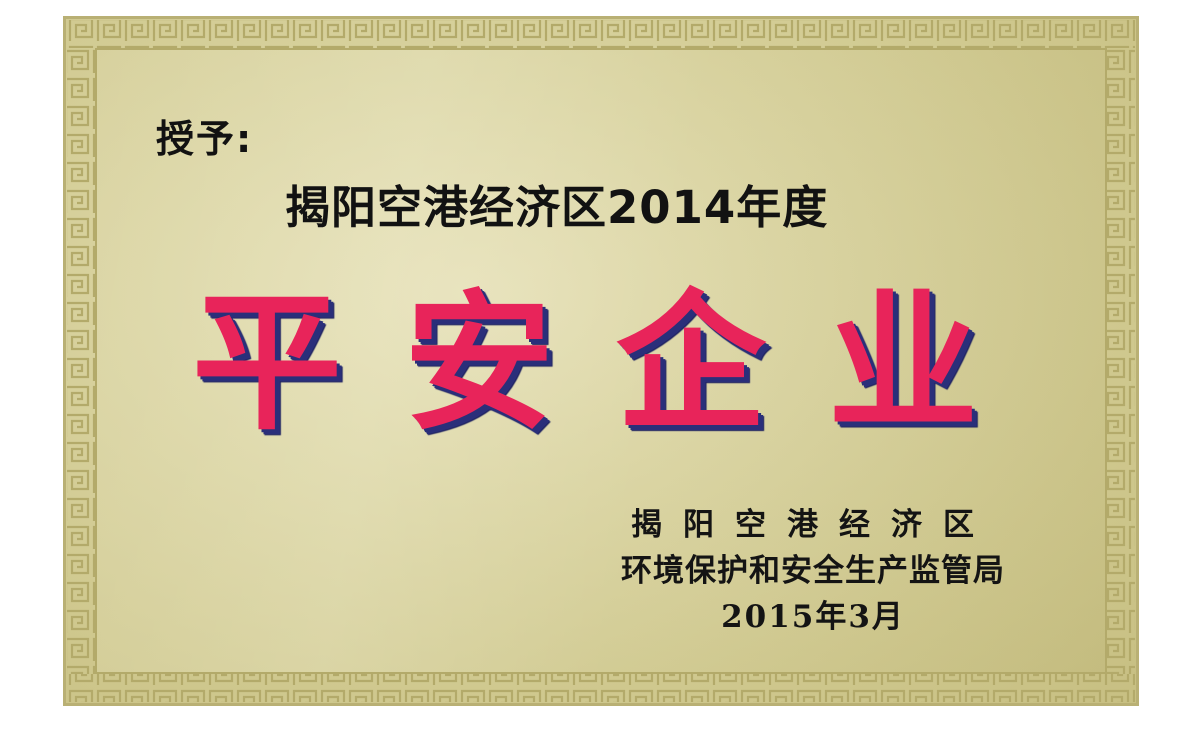 The width and height of the screenshot is (1200, 731). I want to click on issuer-block: 揭阳空港经济区 环境保护和安全生产监管局 2015年3月, so click(813, 571).